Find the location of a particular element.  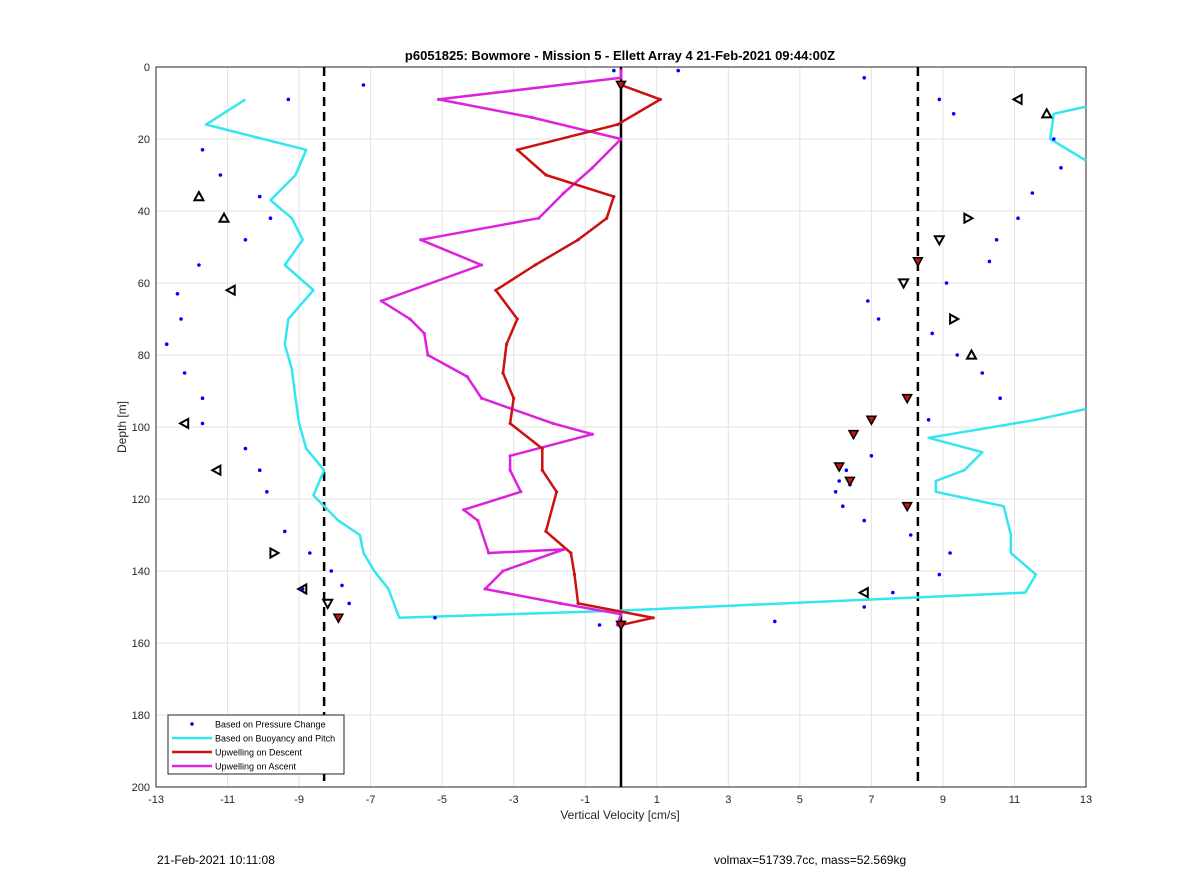

x-tick-label: -3 is located at coordinates (514, 800).